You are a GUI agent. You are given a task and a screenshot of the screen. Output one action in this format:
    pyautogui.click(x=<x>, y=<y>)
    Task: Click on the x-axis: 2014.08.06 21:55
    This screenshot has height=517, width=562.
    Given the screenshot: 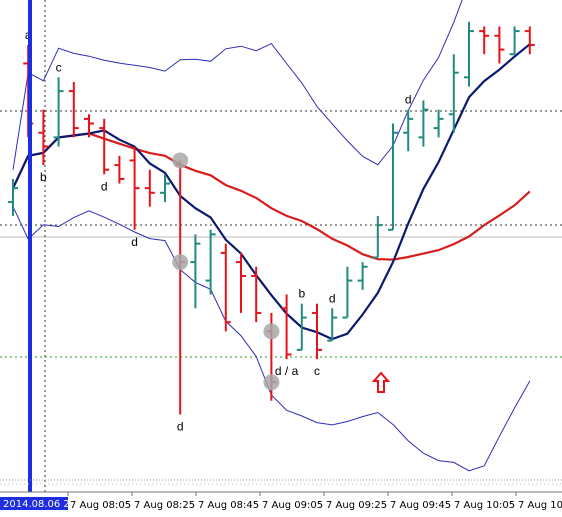 What is the action you would take?
    pyautogui.click(x=281, y=498)
    